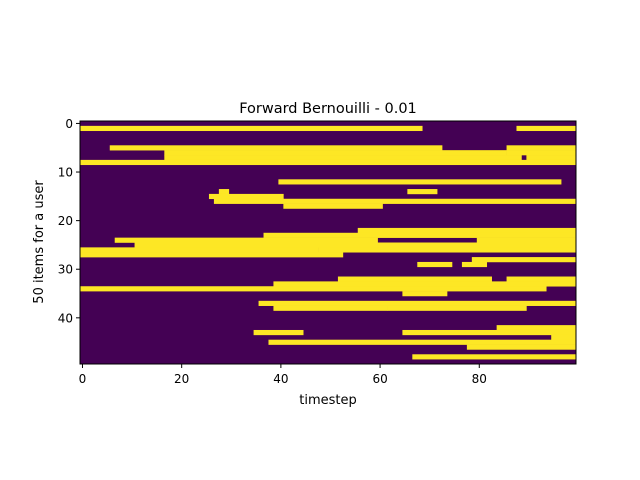 Image resolution: width=640 pixels, height=480 pixels. What do you see at coordinates (65, 221) in the screenshot?
I see `y-tick-label: 20` at bounding box center [65, 221].